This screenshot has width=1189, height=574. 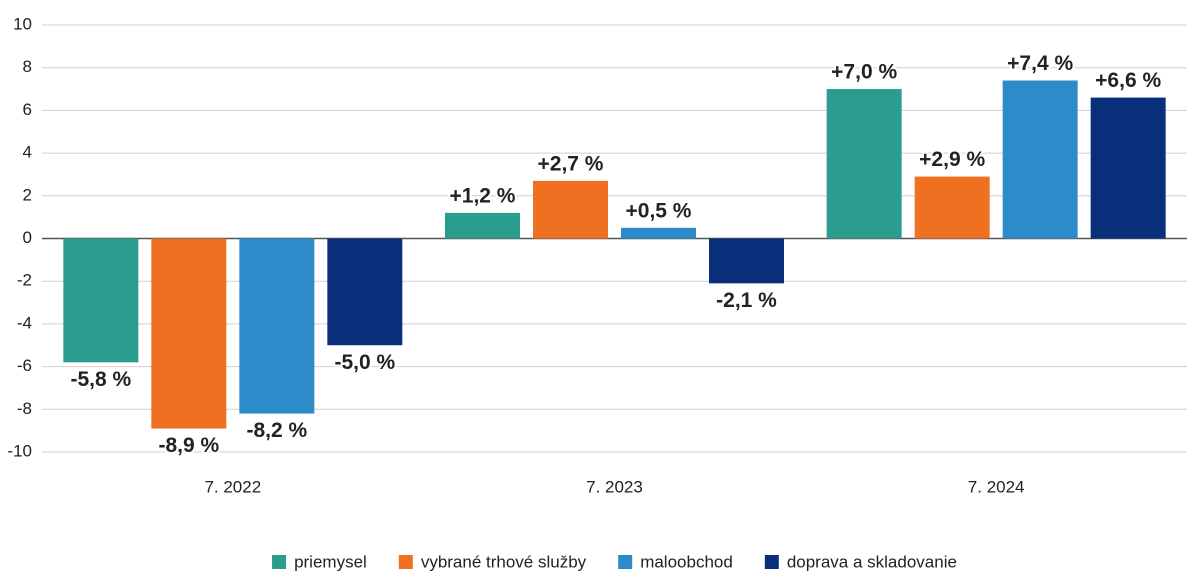 What do you see at coordinates (27, 152) in the screenshot?
I see `y-tick-label: 4` at bounding box center [27, 152].